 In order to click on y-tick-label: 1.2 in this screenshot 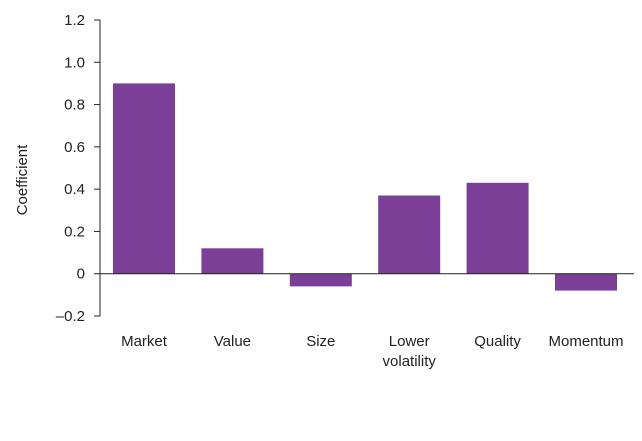, I will do `click(74, 20)`.